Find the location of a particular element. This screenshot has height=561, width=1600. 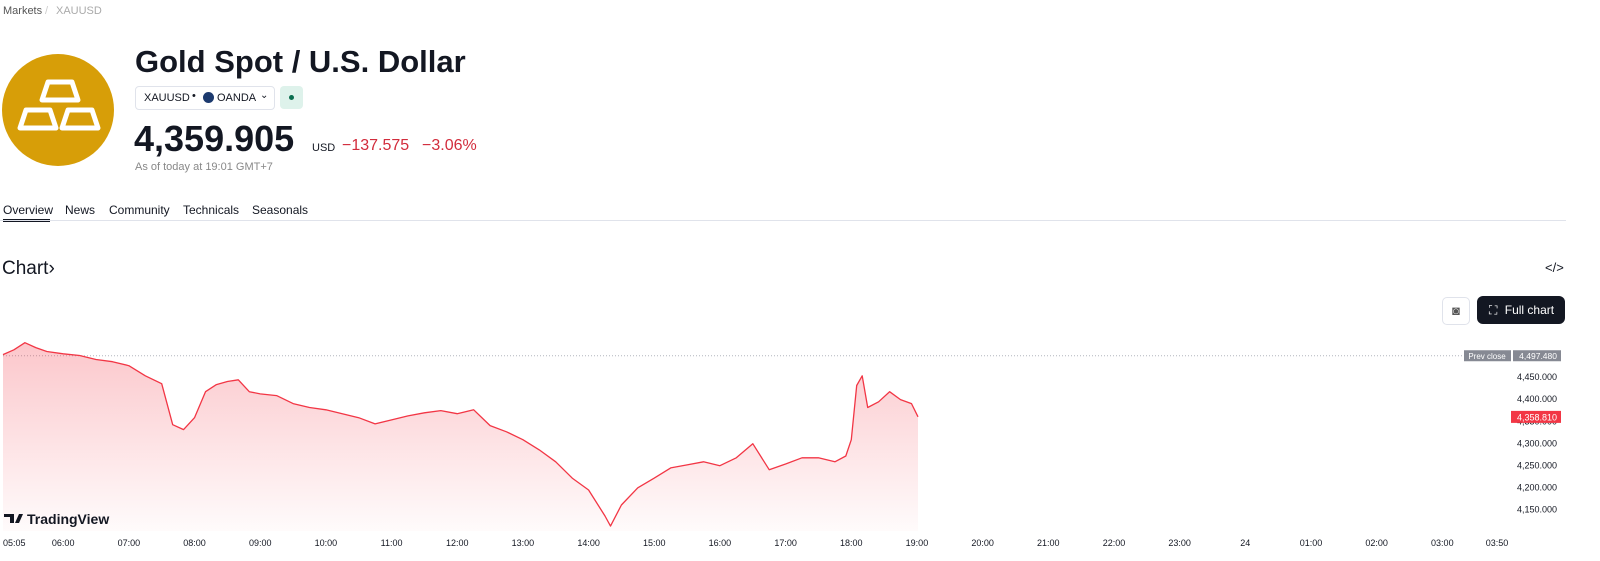

tab: Technicals is located at coordinates (211, 210).